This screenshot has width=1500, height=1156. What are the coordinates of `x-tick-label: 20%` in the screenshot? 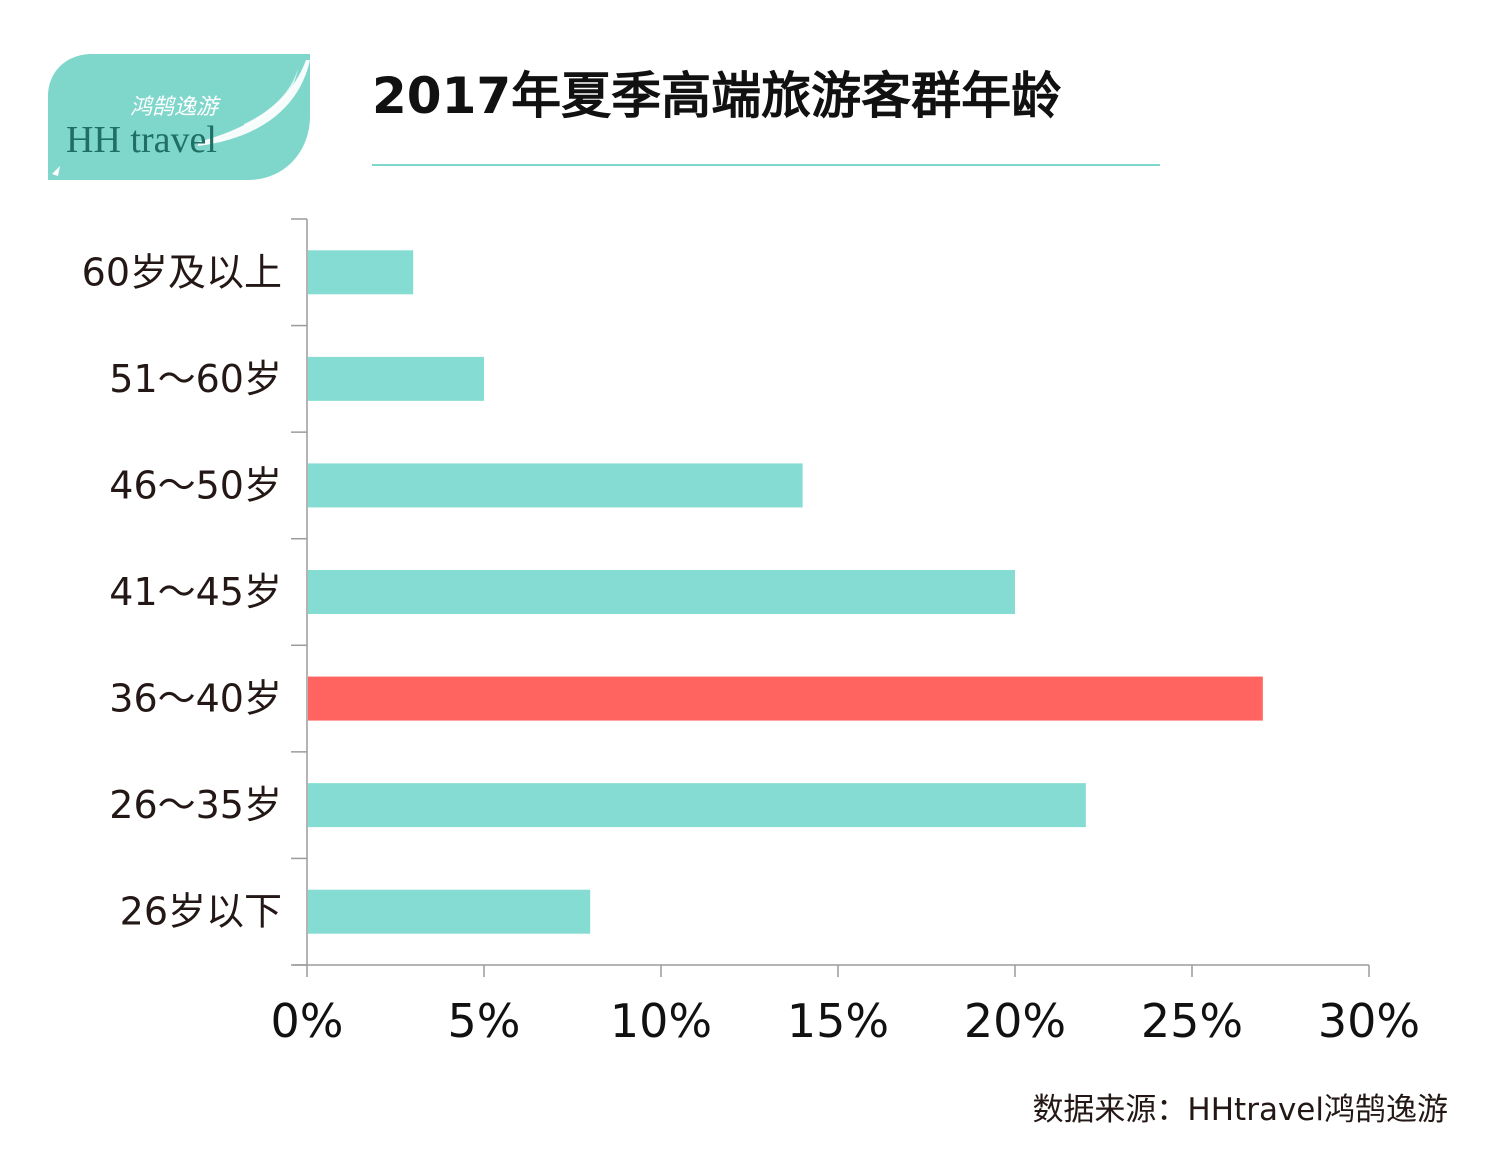 It's located at (1015, 1021).